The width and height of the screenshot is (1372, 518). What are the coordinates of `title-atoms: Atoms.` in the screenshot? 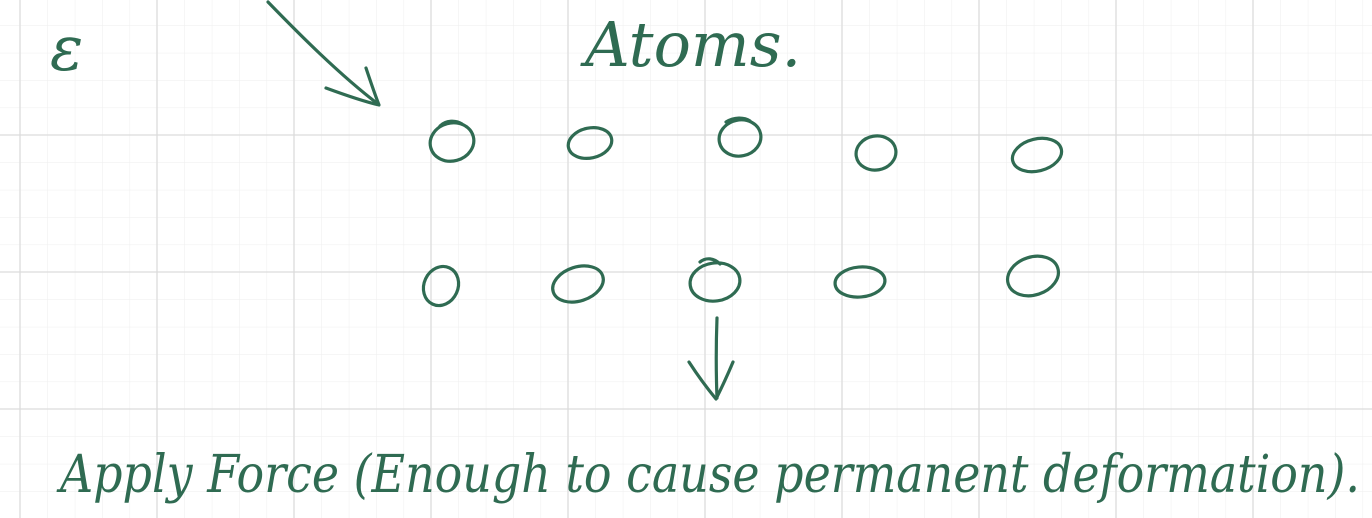 It's located at (690, 44).